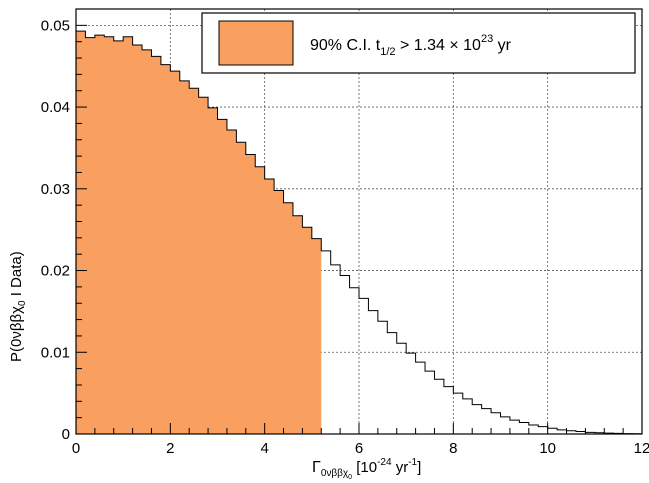  Describe the element at coordinates (547, 448) in the screenshot. I see `x-tick-label: 10` at that location.